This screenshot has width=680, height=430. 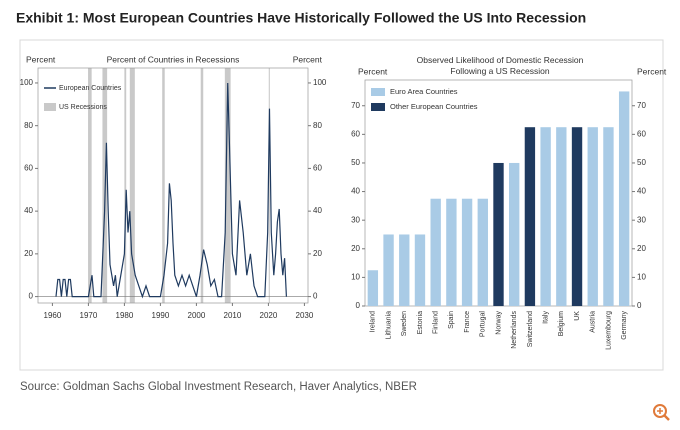 What do you see at coordinates (173, 59) in the screenshot?
I see `chart-title: Percent of Countries in Recessions` at bounding box center [173, 59].